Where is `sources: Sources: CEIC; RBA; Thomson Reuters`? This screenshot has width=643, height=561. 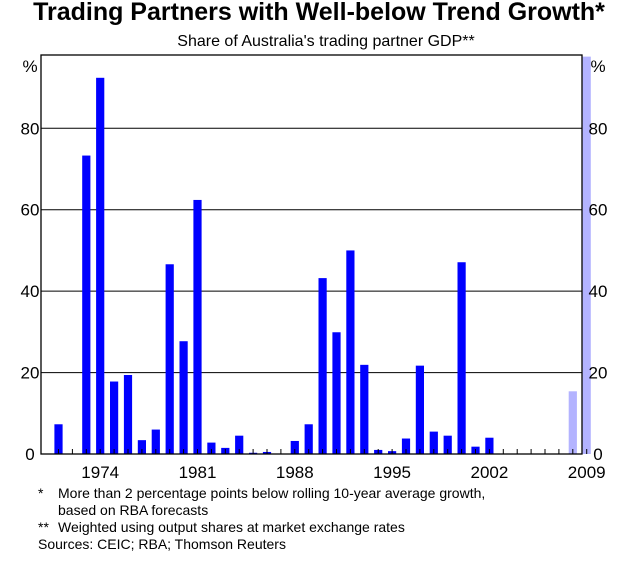 sources: Sources: CEIC; RBA; Thomson Reuters is located at coordinates (162, 544).